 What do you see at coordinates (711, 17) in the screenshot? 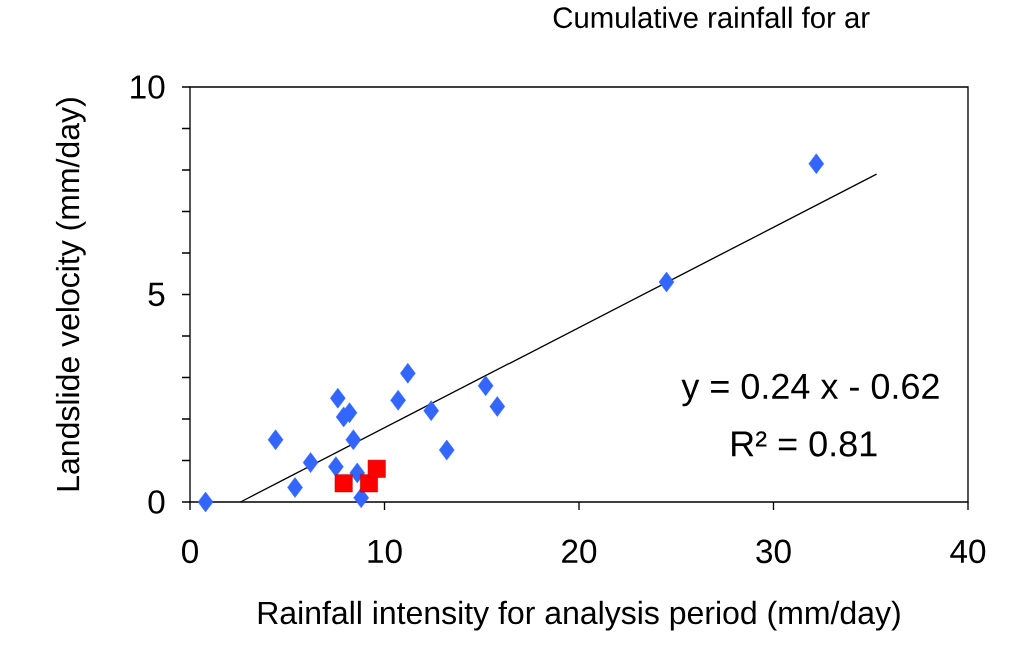
I see `chart-title: Cumulative rainfall for ar` at bounding box center [711, 17].